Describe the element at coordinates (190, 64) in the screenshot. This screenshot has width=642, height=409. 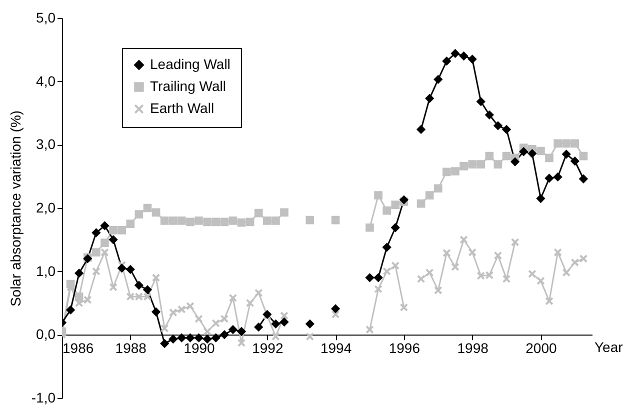
I see `legend-label: Leading Wall` at that location.